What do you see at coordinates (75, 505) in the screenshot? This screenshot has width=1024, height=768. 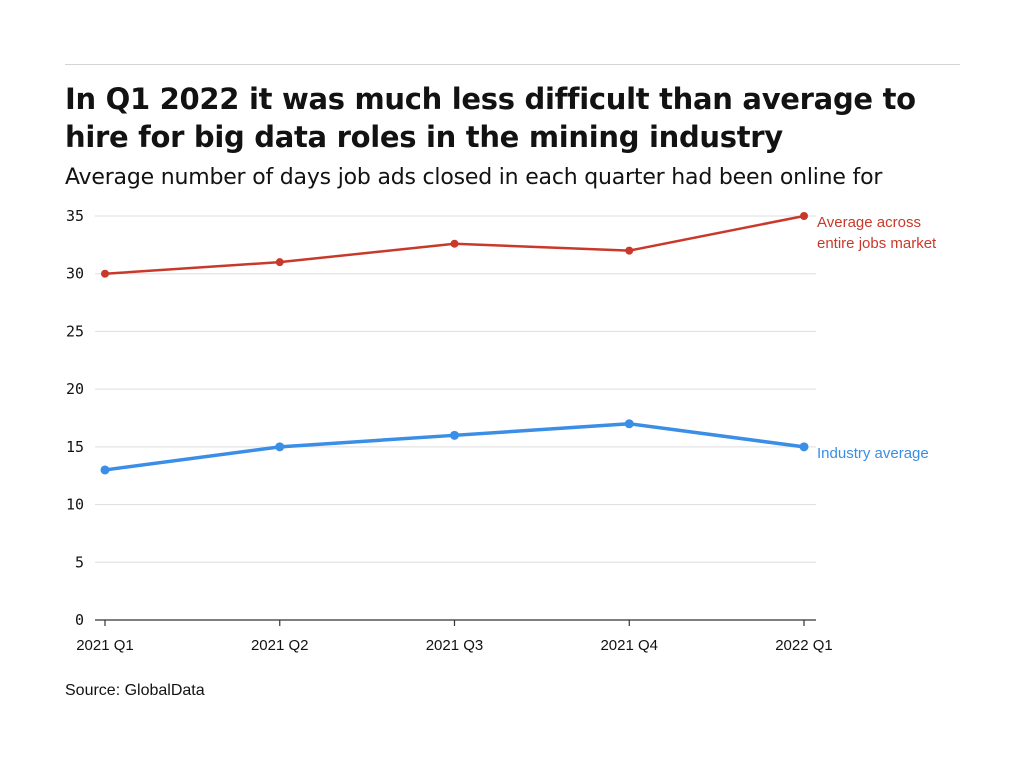 I see `y-tick-label: 10` at bounding box center [75, 505].